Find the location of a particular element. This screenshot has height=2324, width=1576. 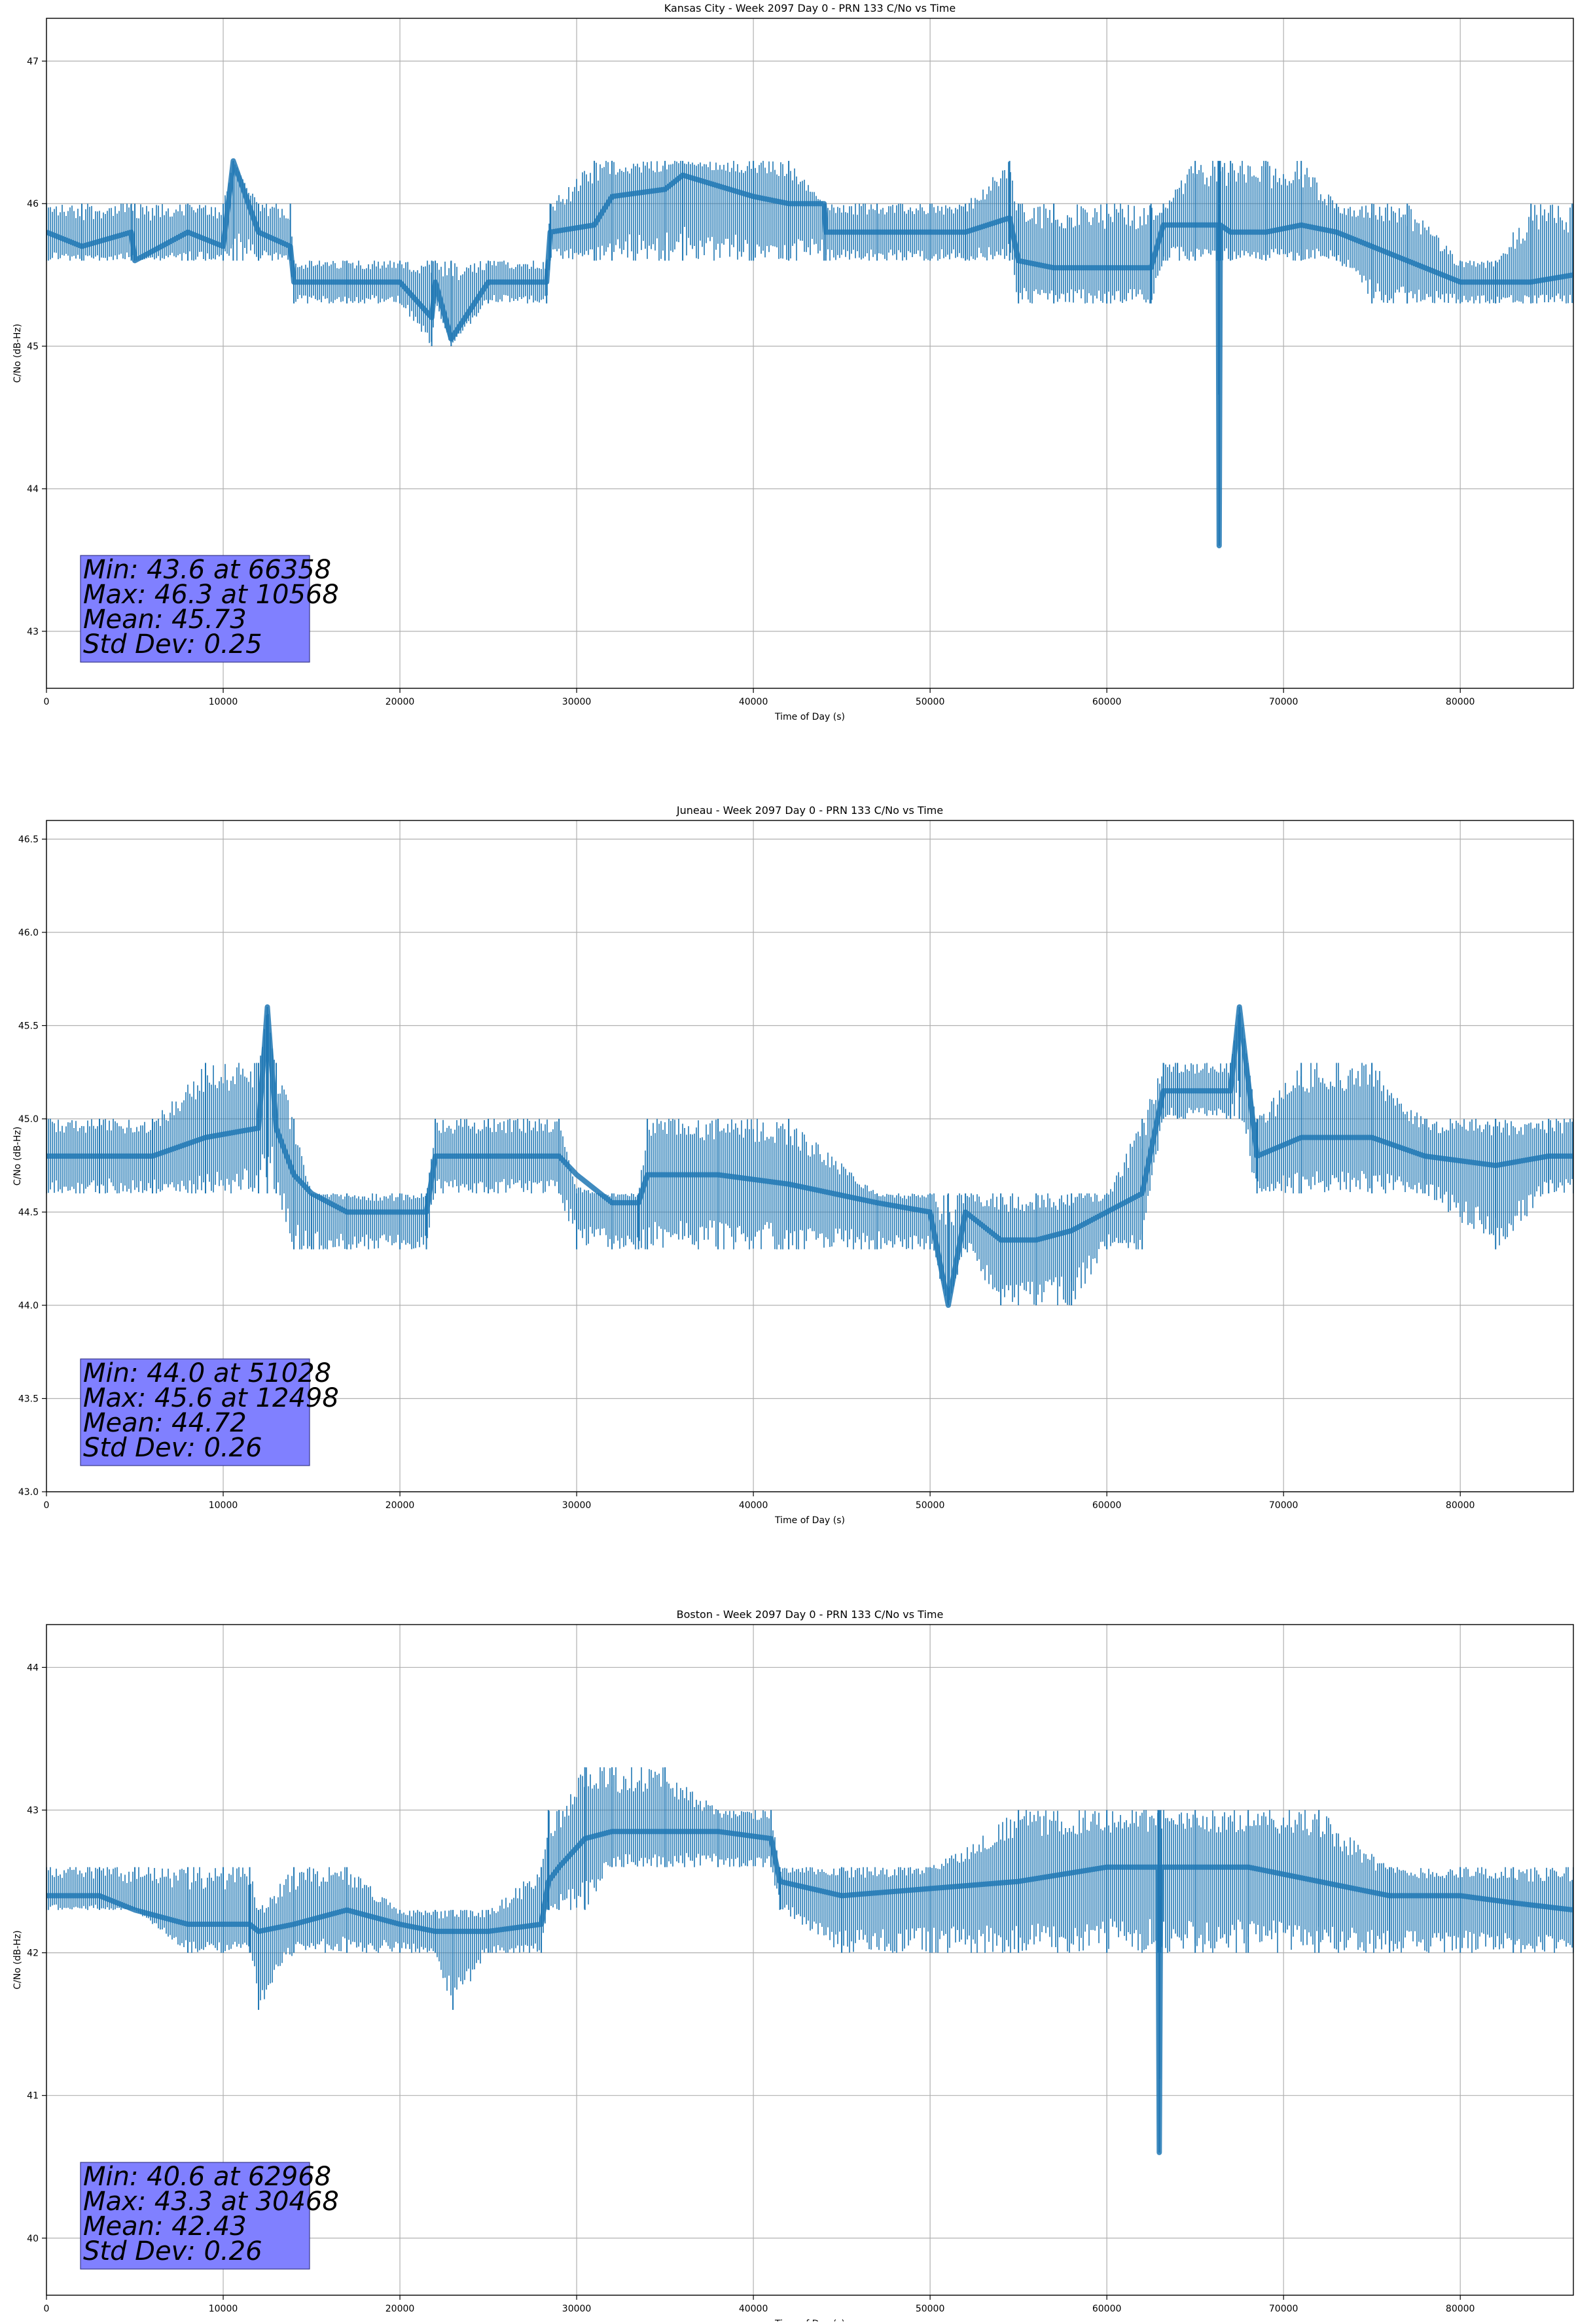

y-tick-label: 46.5 is located at coordinates (28, 840).